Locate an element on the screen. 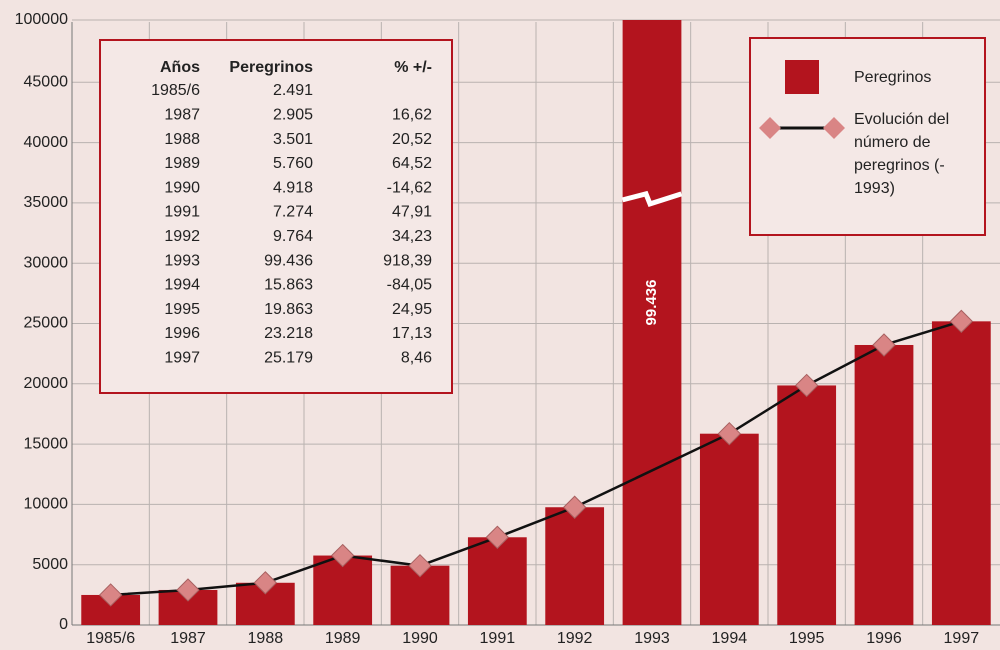  table-cell: 19.863 is located at coordinates (288, 309).